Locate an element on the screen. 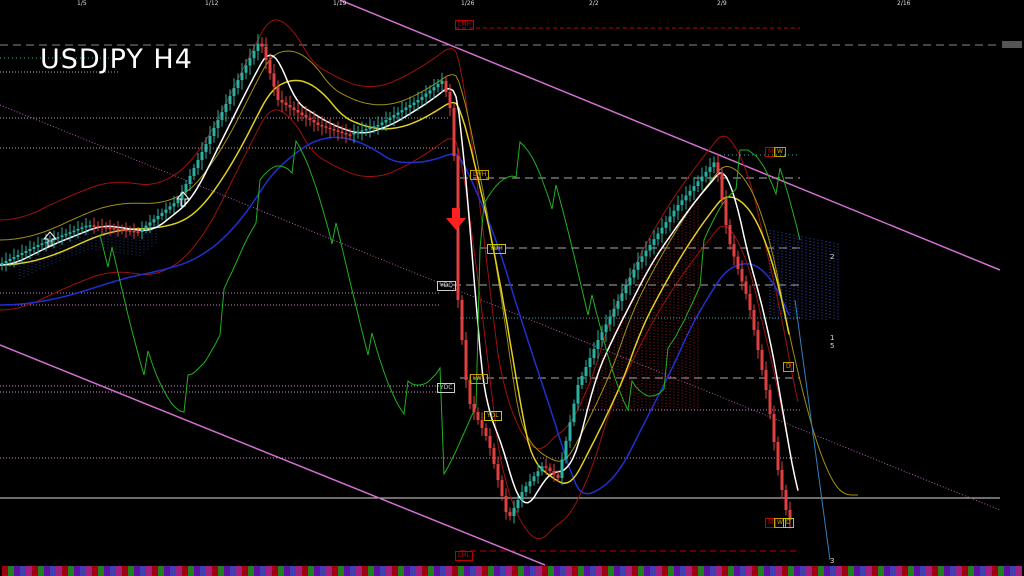 Image resolution: width=1024 pixels, height=576 pixels. period-label: D is located at coordinates (788, 523).